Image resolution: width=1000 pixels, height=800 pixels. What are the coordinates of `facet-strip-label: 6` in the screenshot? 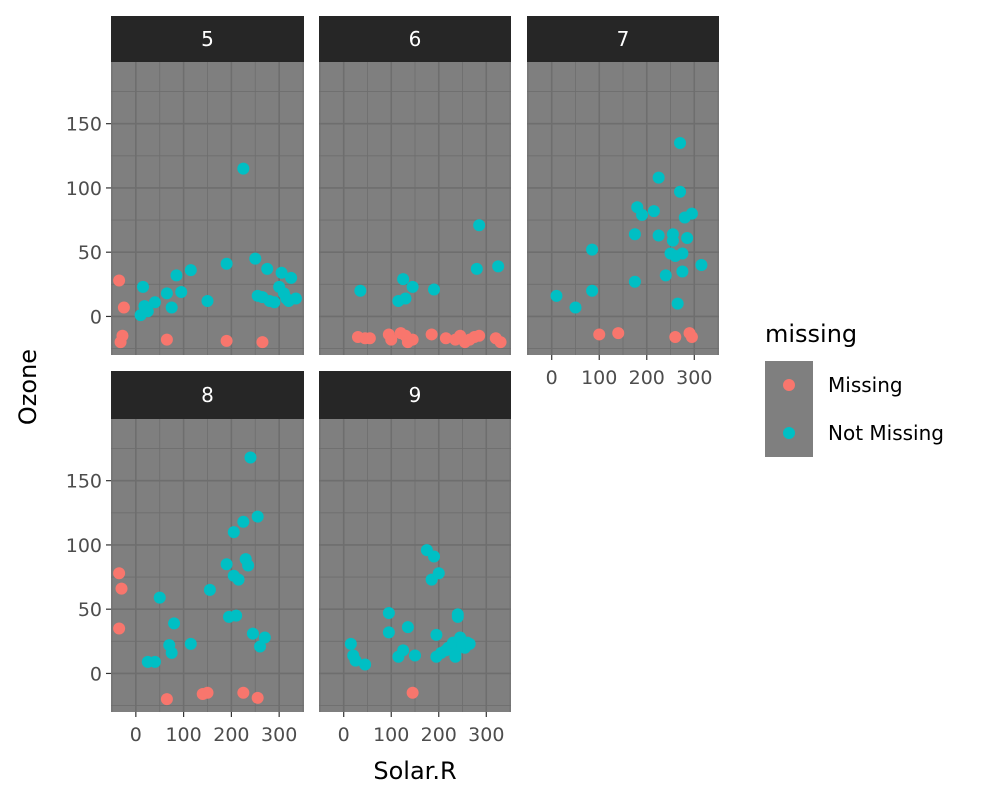 It's located at (415, 39).